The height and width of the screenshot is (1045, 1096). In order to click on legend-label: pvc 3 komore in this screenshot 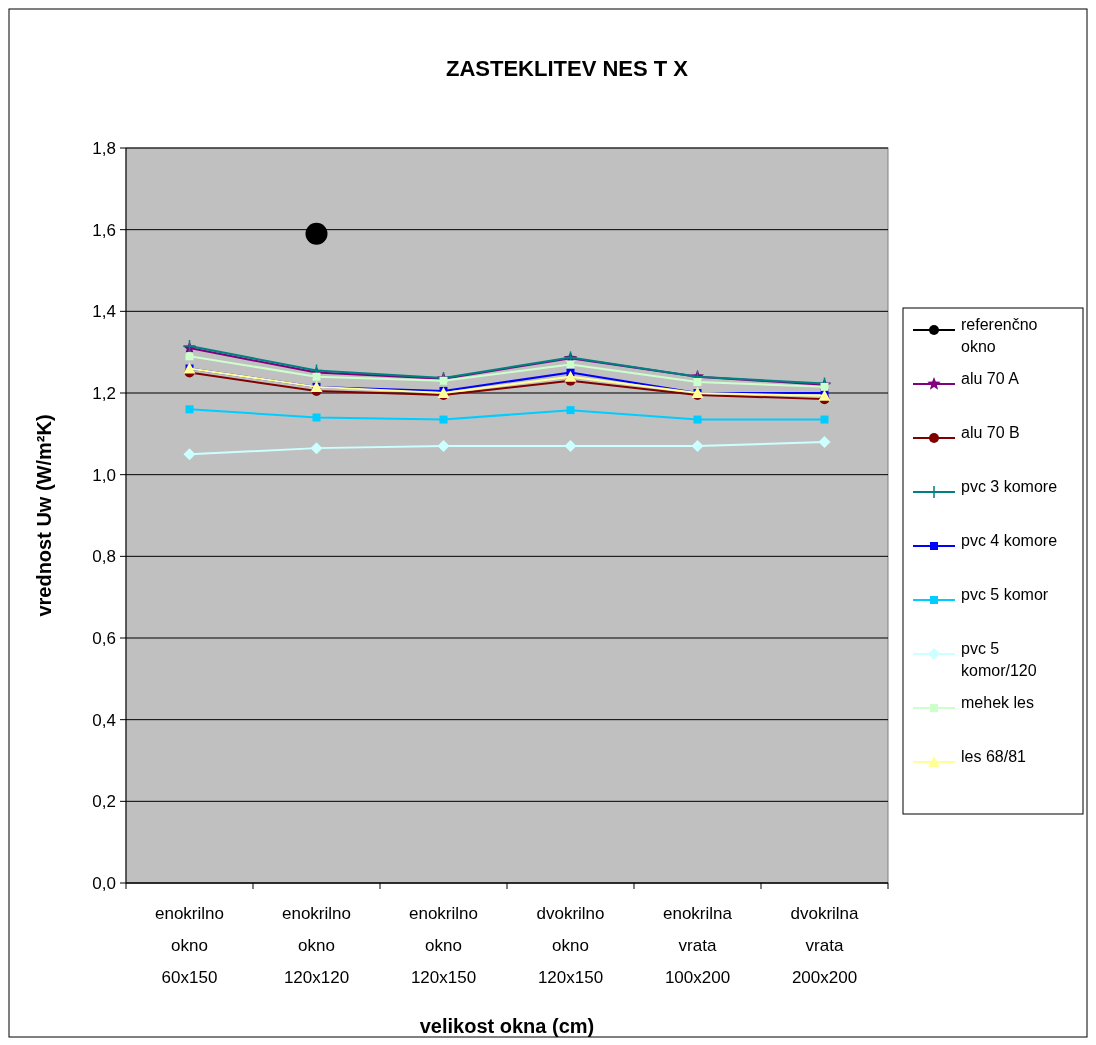, I will do `click(1009, 486)`.